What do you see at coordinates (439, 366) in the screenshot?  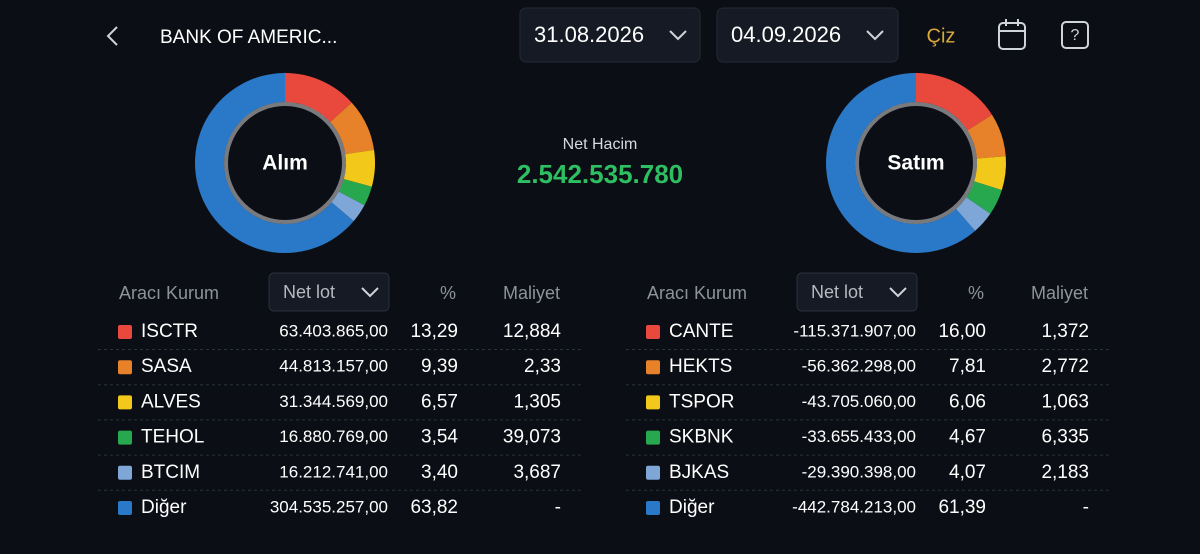 I see `percent: 9,39` at bounding box center [439, 366].